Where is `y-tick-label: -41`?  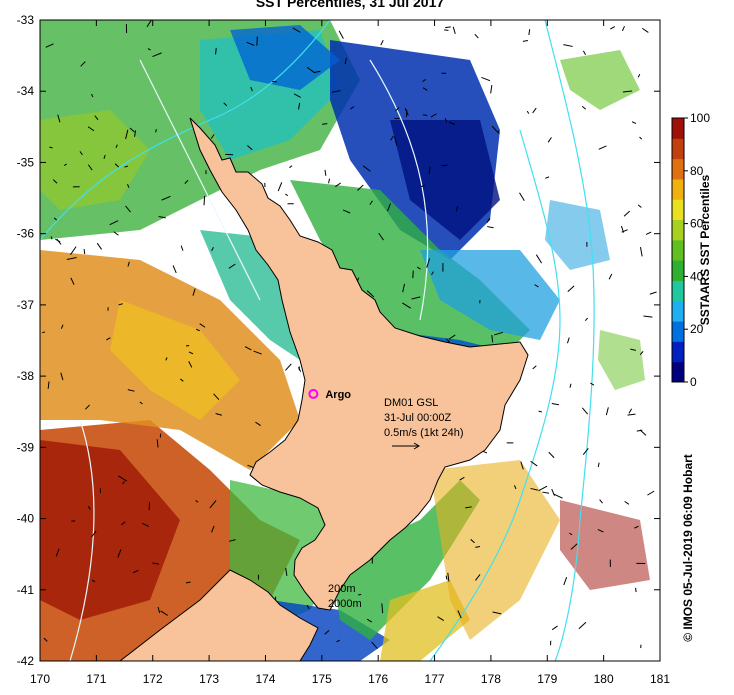 y-tick-label: -41 is located at coordinates (26, 590).